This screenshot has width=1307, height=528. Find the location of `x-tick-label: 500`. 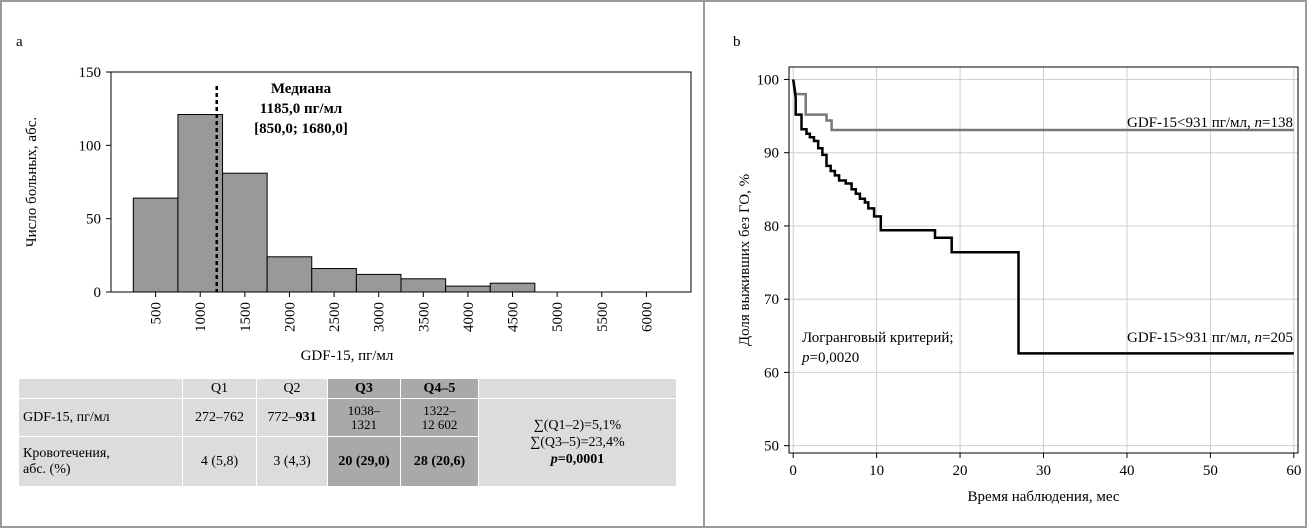

x-tick-label: 500 is located at coordinates (157, 313).